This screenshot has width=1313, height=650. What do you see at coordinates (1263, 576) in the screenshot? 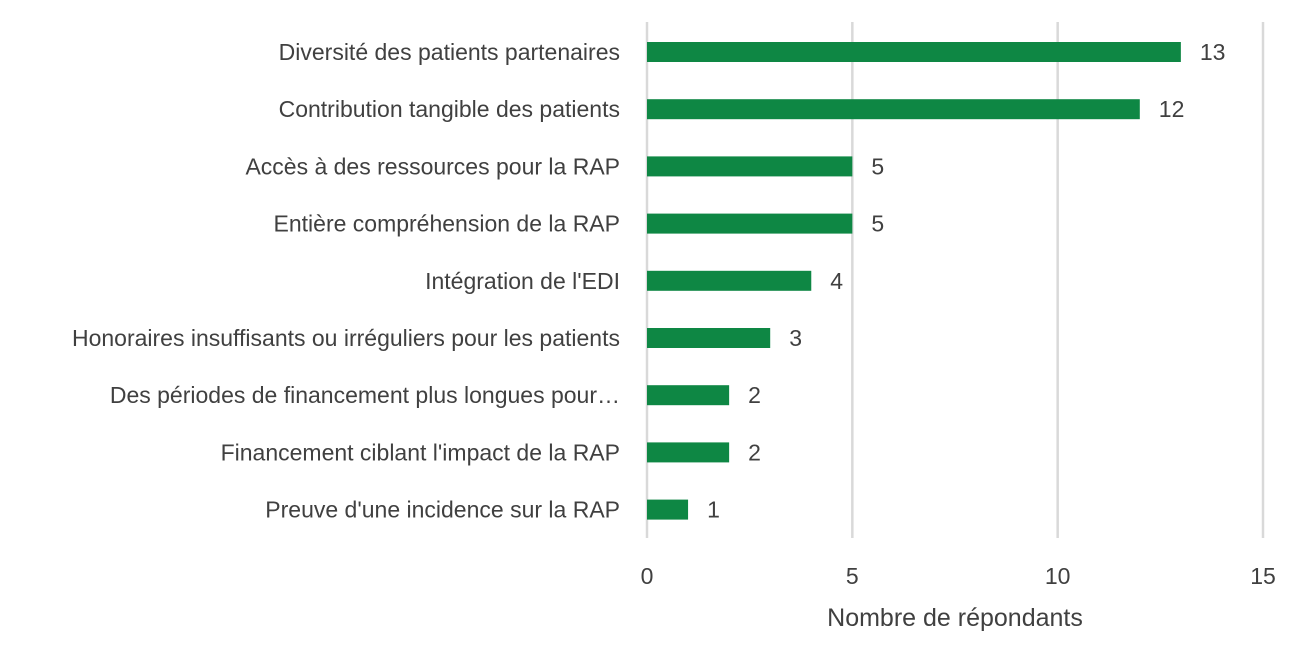
I see `x-tick-label: 15` at bounding box center [1263, 576].